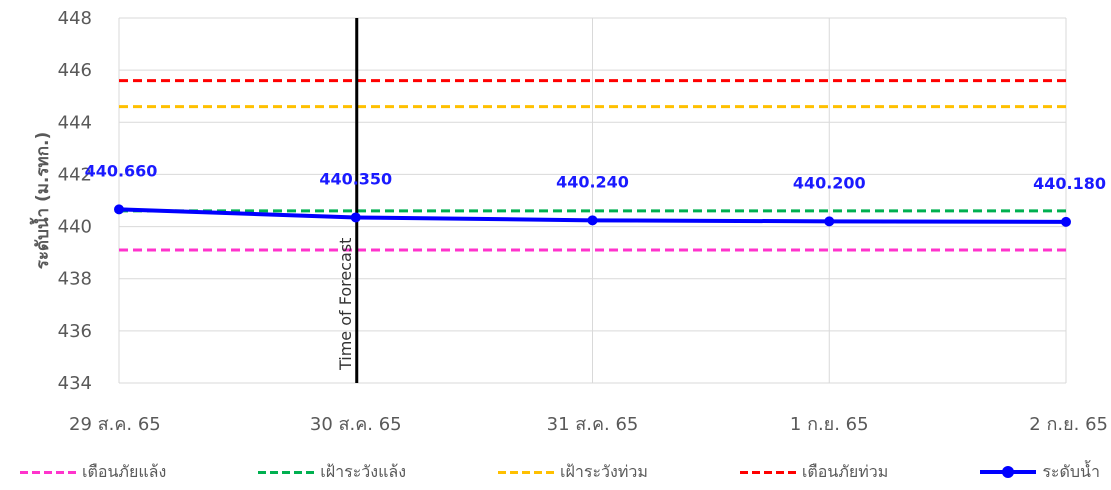 The height and width of the screenshot is (490, 1111). Describe the element at coordinates (75, 18) in the screenshot. I see `y-tick-label: 448` at that location.